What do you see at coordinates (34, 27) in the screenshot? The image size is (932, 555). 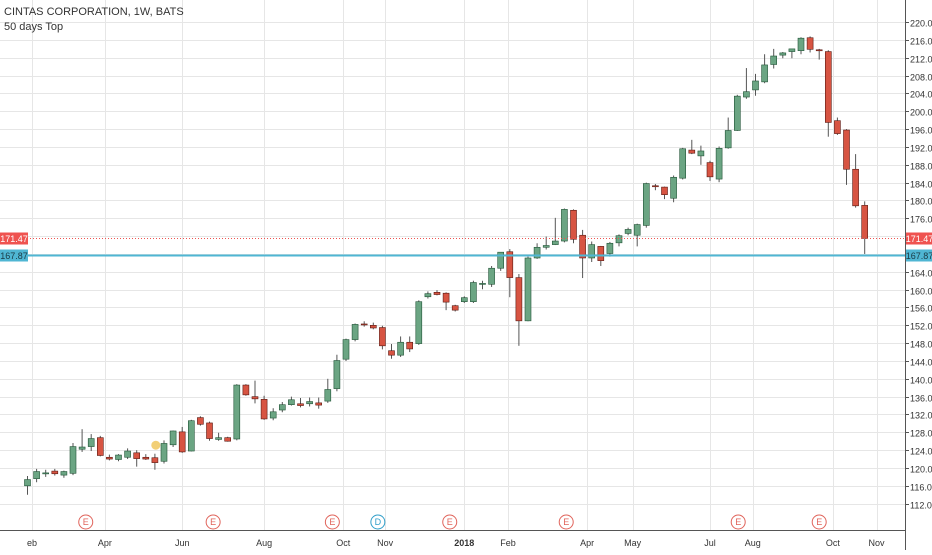 I see `study-label: 50 days Top` at bounding box center [34, 27].